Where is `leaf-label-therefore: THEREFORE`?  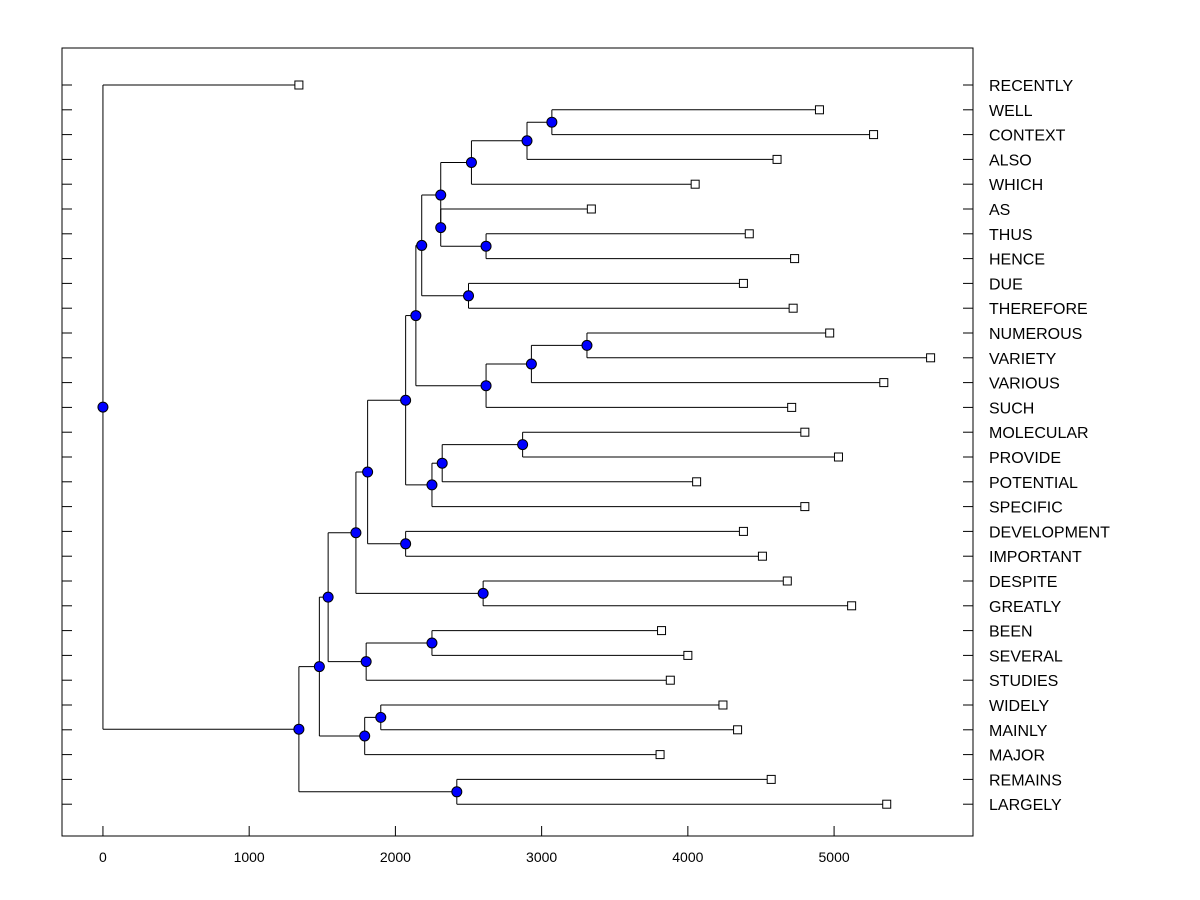 leaf-label-therefore: THEREFORE is located at coordinates (1038, 309).